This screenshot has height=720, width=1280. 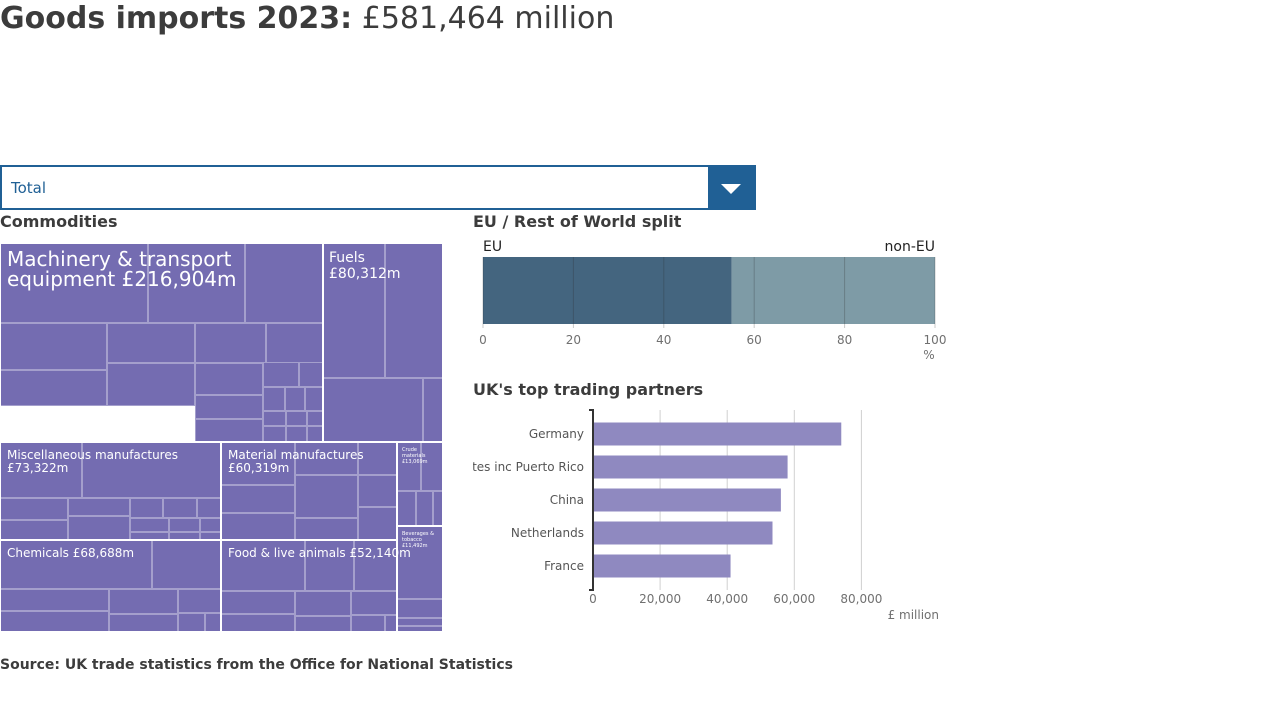 What do you see at coordinates (593, 599) in the screenshot?
I see `partners-tick-label: 0` at bounding box center [593, 599].